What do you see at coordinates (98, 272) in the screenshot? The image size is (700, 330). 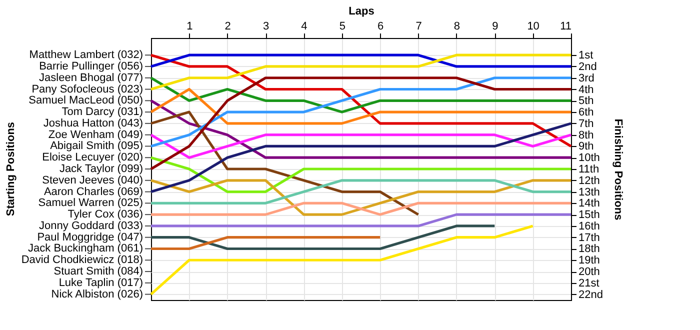 I see `text: Stuart Smith (084)` at bounding box center [98, 272].